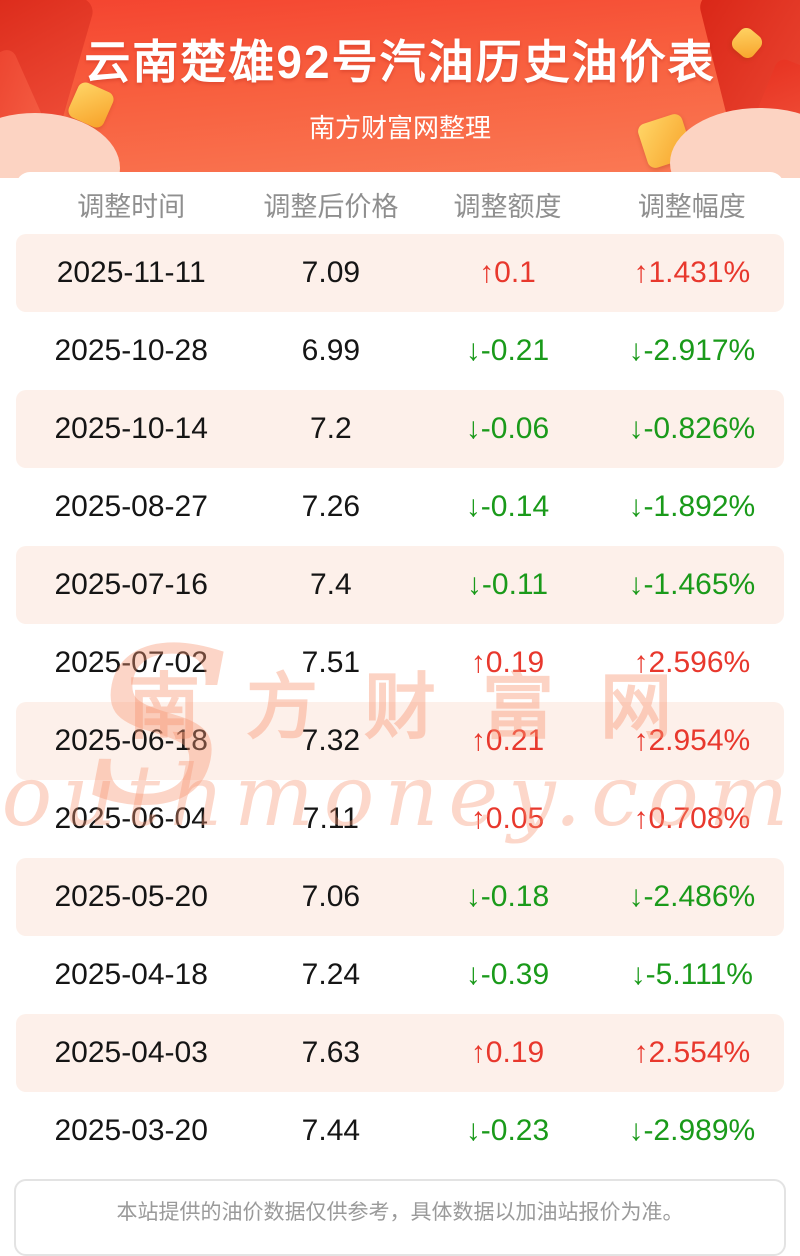 This screenshot has height=1256, width=800. Describe the element at coordinates (692, 896) in the screenshot. I see `cell-change-percent: ↓-2.486%` at that location.